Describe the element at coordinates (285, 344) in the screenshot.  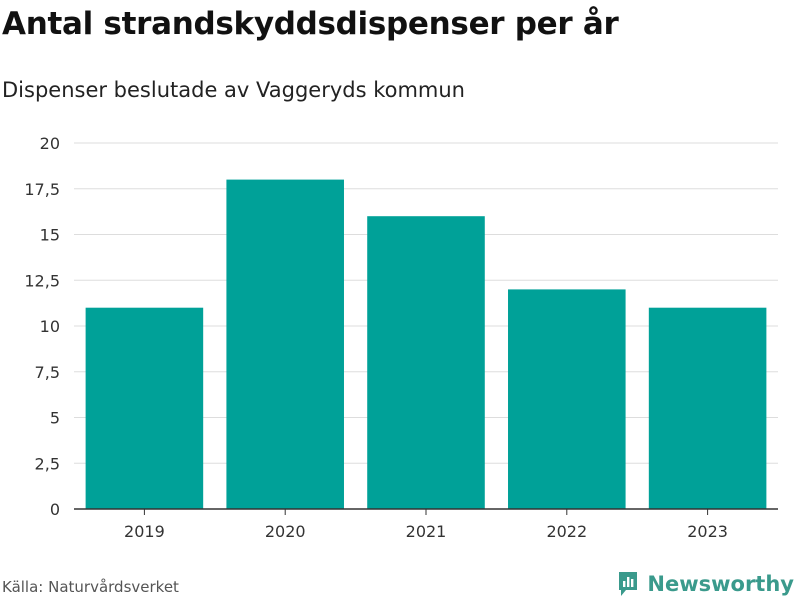
I see `bar-2020` at that location.